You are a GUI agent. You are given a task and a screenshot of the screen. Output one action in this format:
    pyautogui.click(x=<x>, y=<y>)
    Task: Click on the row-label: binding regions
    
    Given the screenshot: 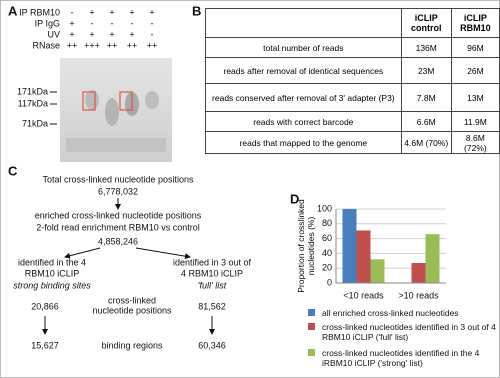 What is the action you would take?
    pyautogui.click(x=132, y=345)
    